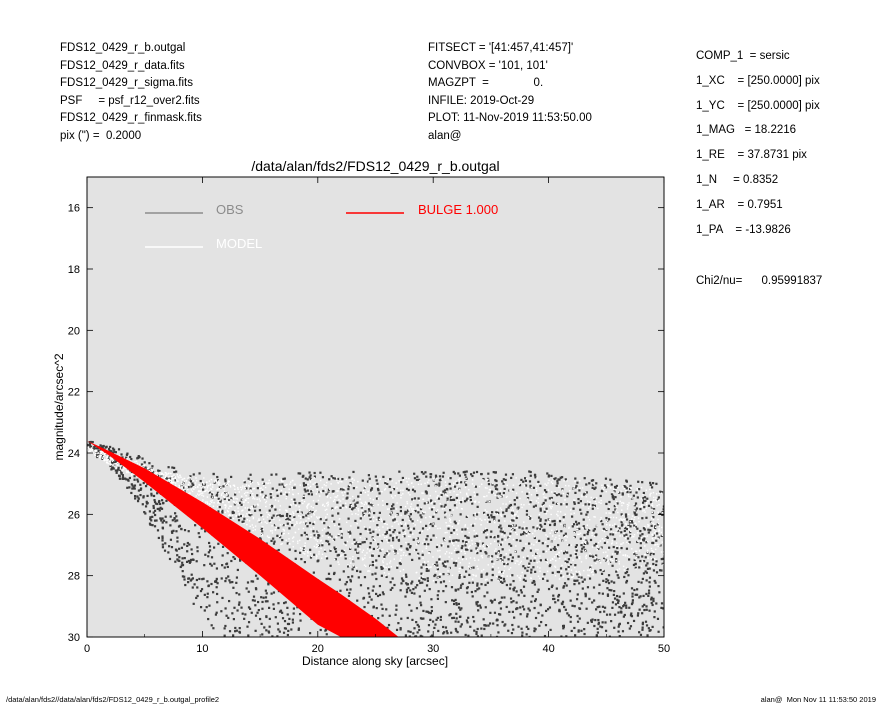 Image resolution: width=885 pixels, height=708 pixels. Describe the element at coordinates (202, 649) in the screenshot. I see `x-tick-label: 10` at that location.